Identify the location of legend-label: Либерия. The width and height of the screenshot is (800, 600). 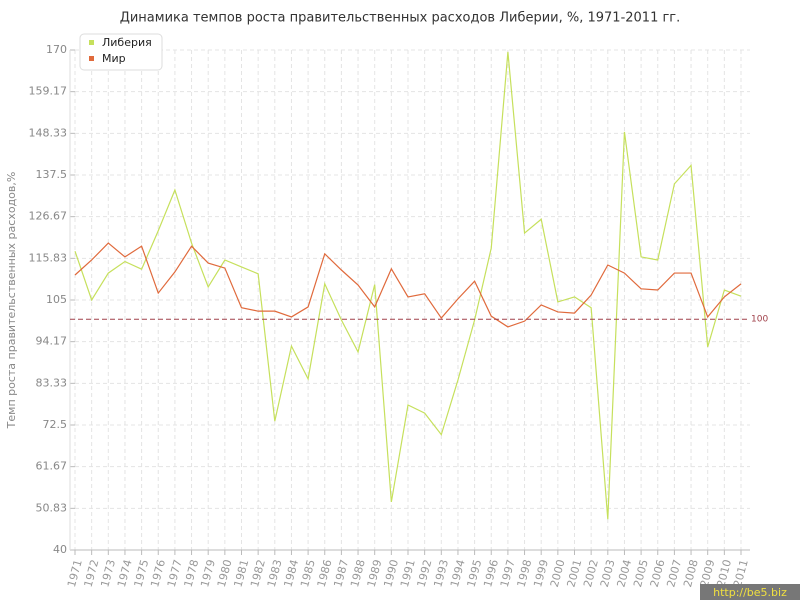
(127, 42).